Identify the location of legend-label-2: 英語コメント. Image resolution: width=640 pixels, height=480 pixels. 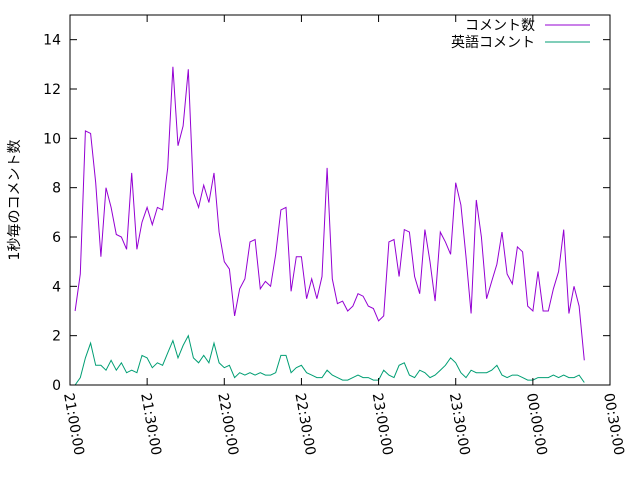
(493, 42).